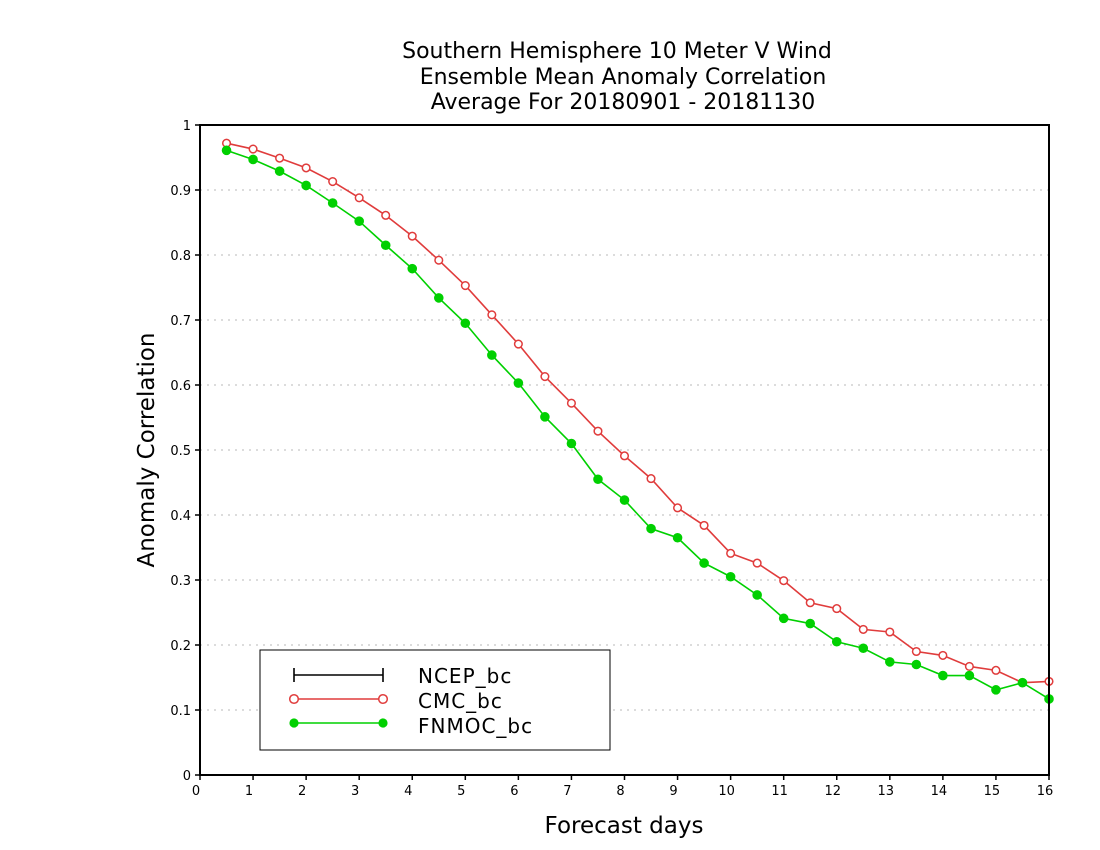  I want to click on x-tick-label: 0, so click(196, 791).